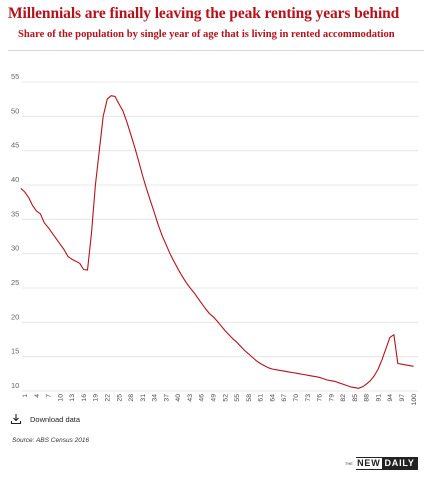  Describe the element at coordinates (379, 398) in the screenshot. I see `x-tick-label: 91` at that location.